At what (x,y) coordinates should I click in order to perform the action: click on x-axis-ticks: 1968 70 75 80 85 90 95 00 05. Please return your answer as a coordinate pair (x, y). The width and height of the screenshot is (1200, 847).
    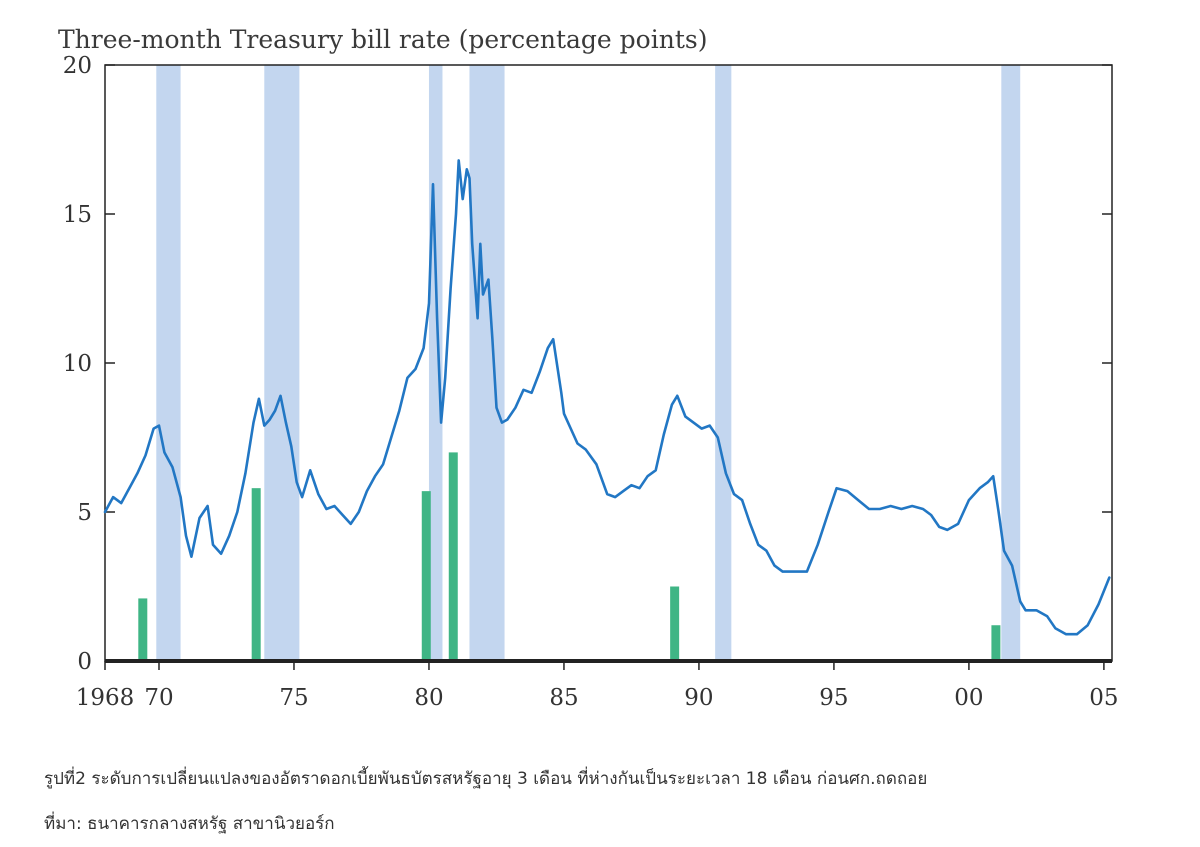
    Looking at the image, I should click on (597, 686).